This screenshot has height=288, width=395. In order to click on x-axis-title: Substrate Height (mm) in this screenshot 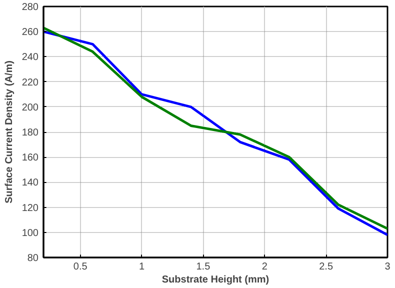, I will do `click(216, 280)`.